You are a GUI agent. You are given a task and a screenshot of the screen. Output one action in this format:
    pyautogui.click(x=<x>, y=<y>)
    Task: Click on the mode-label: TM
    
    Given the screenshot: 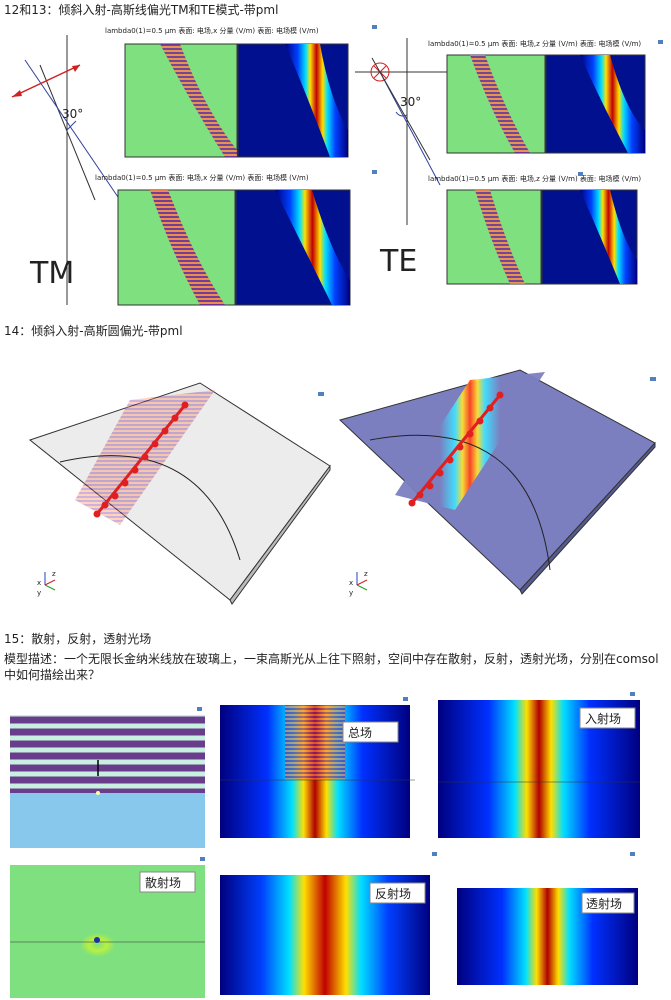 What is the action you would take?
    pyautogui.click(x=51, y=273)
    